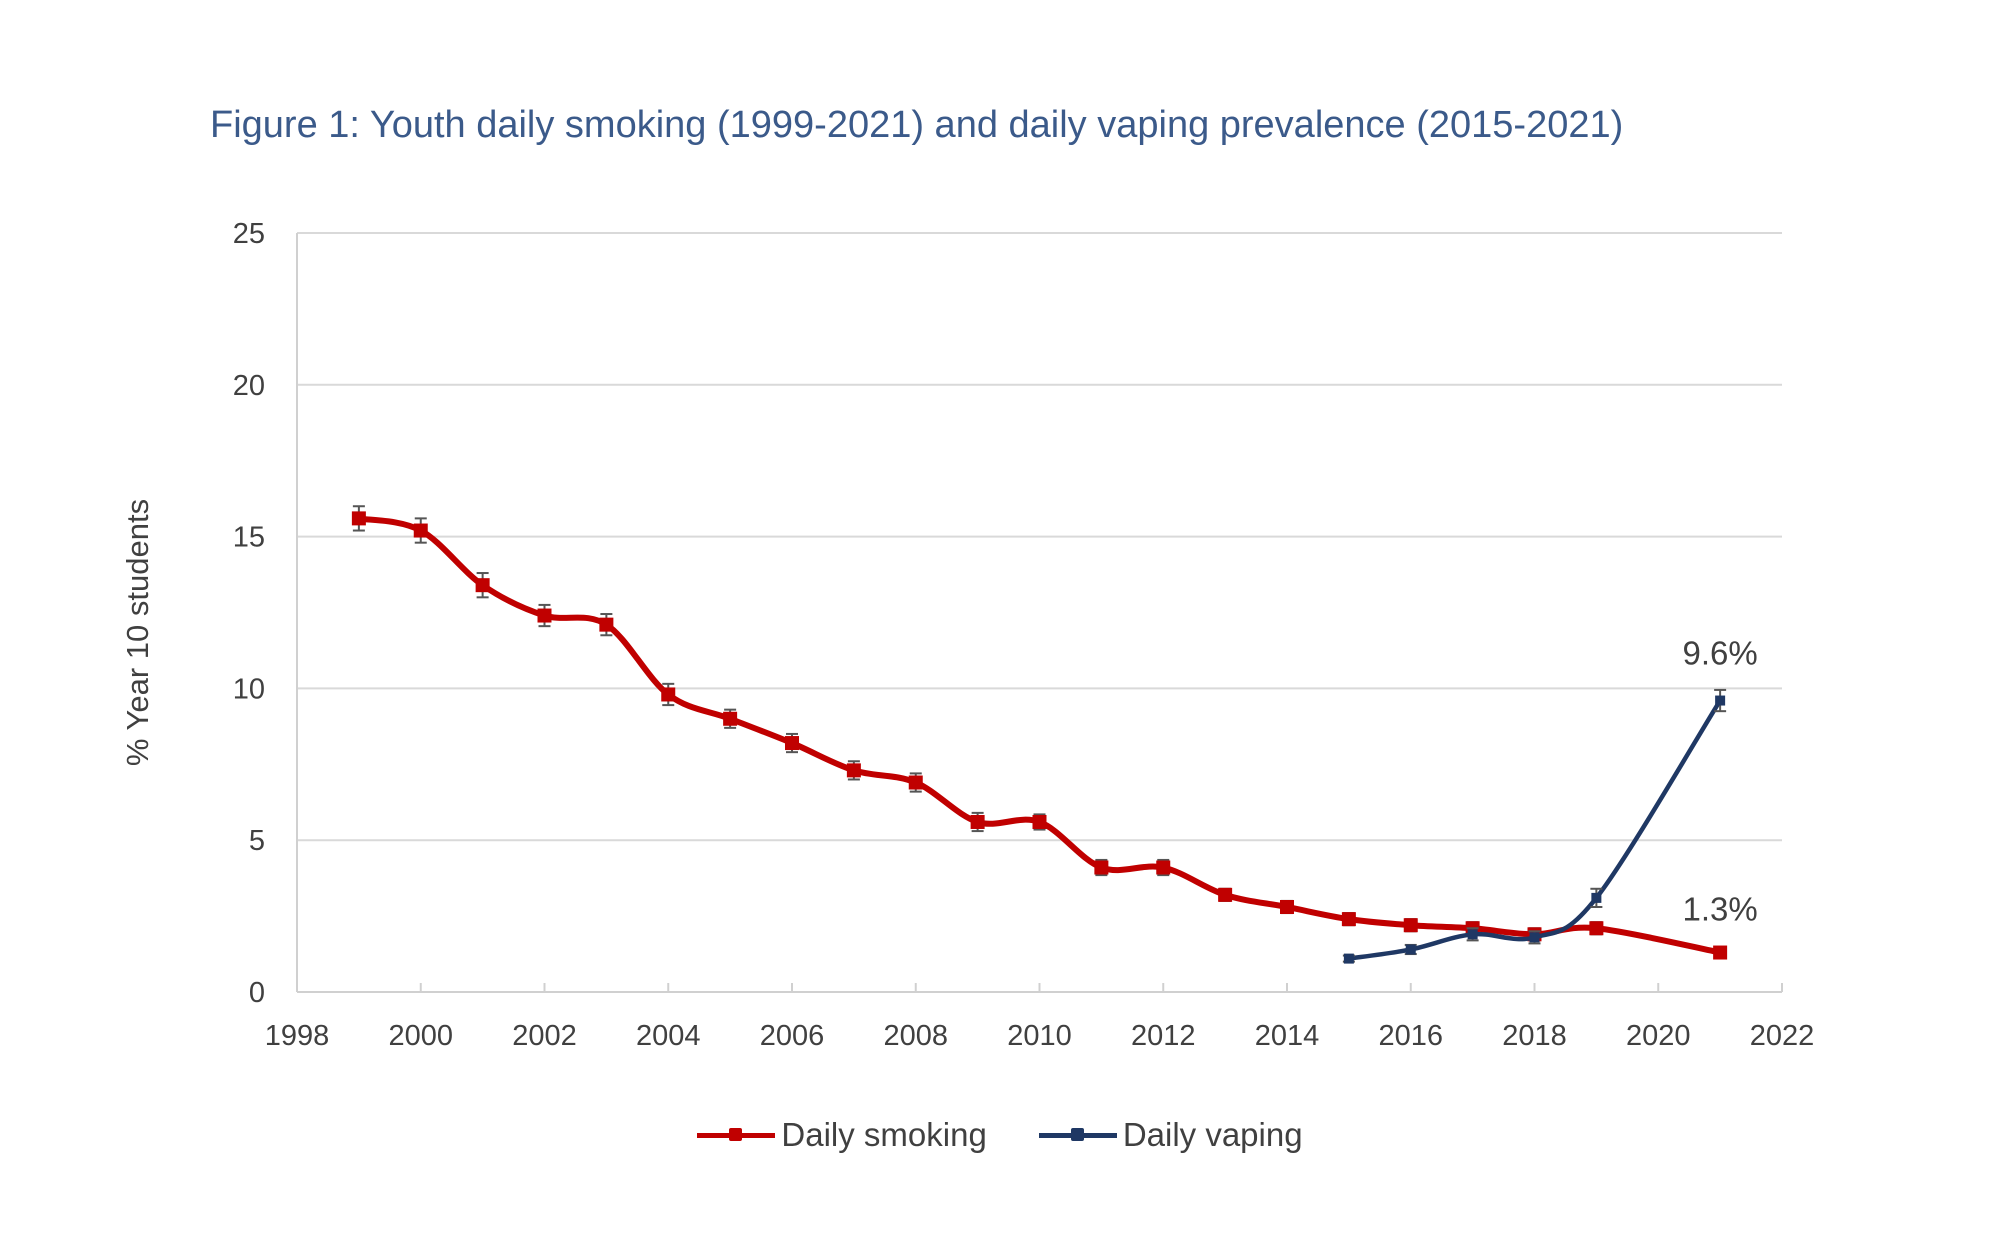 The width and height of the screenshot is (2000, 1259). What do you see at coordinates (1534, 1036) in the screenshot?
I see `x-tick-label: 2018` at bounding box center [1534, 1036].